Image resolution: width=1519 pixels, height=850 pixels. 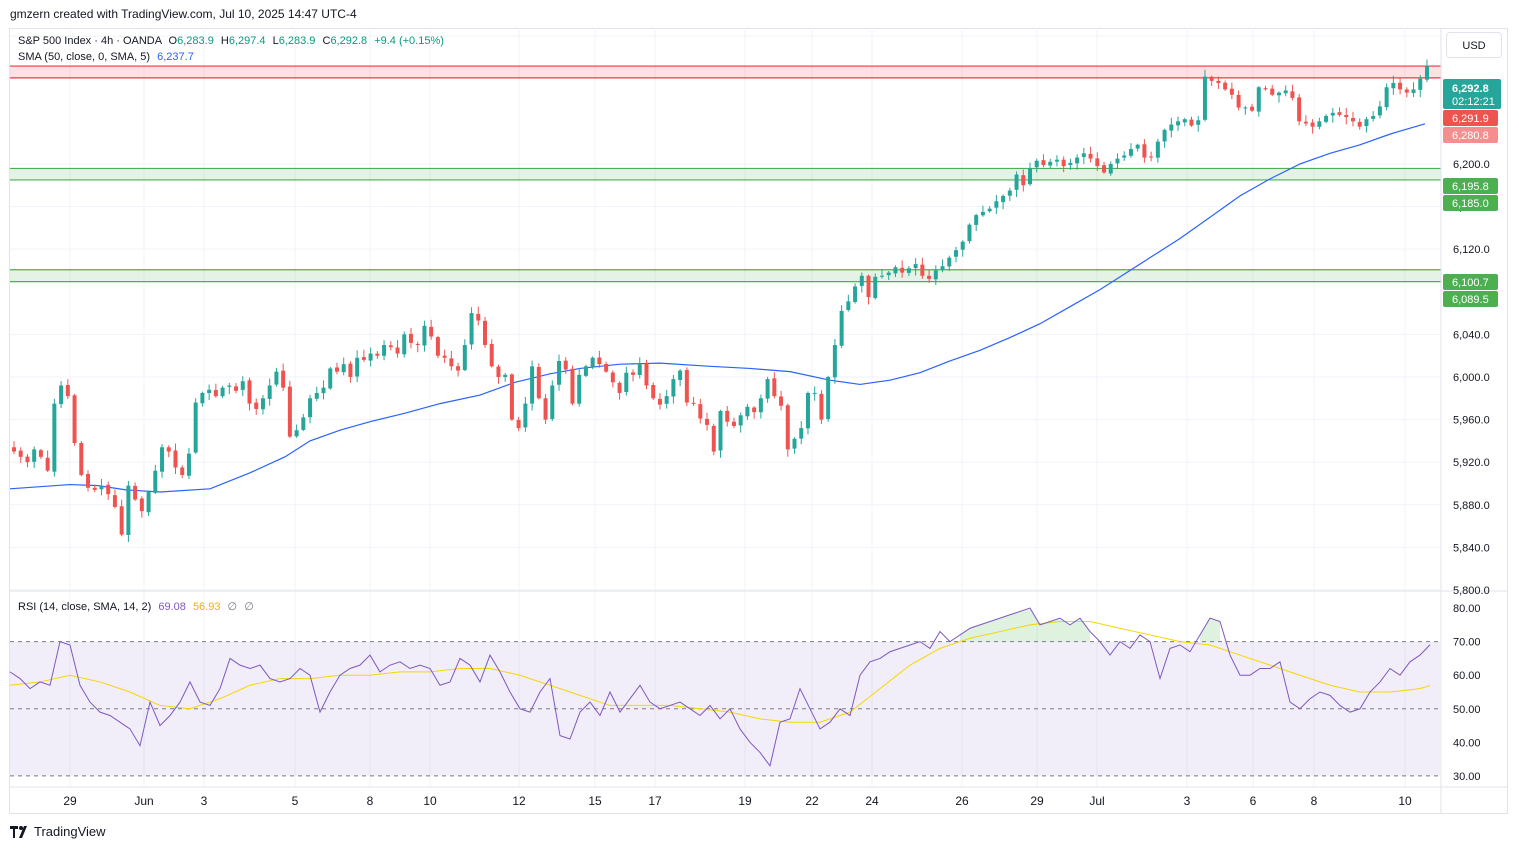 What do you see at coordinates (1470, 282) in the screenshot?
I see `support2-top-tag: 6,100.7` at bounding box center [1470, 282].